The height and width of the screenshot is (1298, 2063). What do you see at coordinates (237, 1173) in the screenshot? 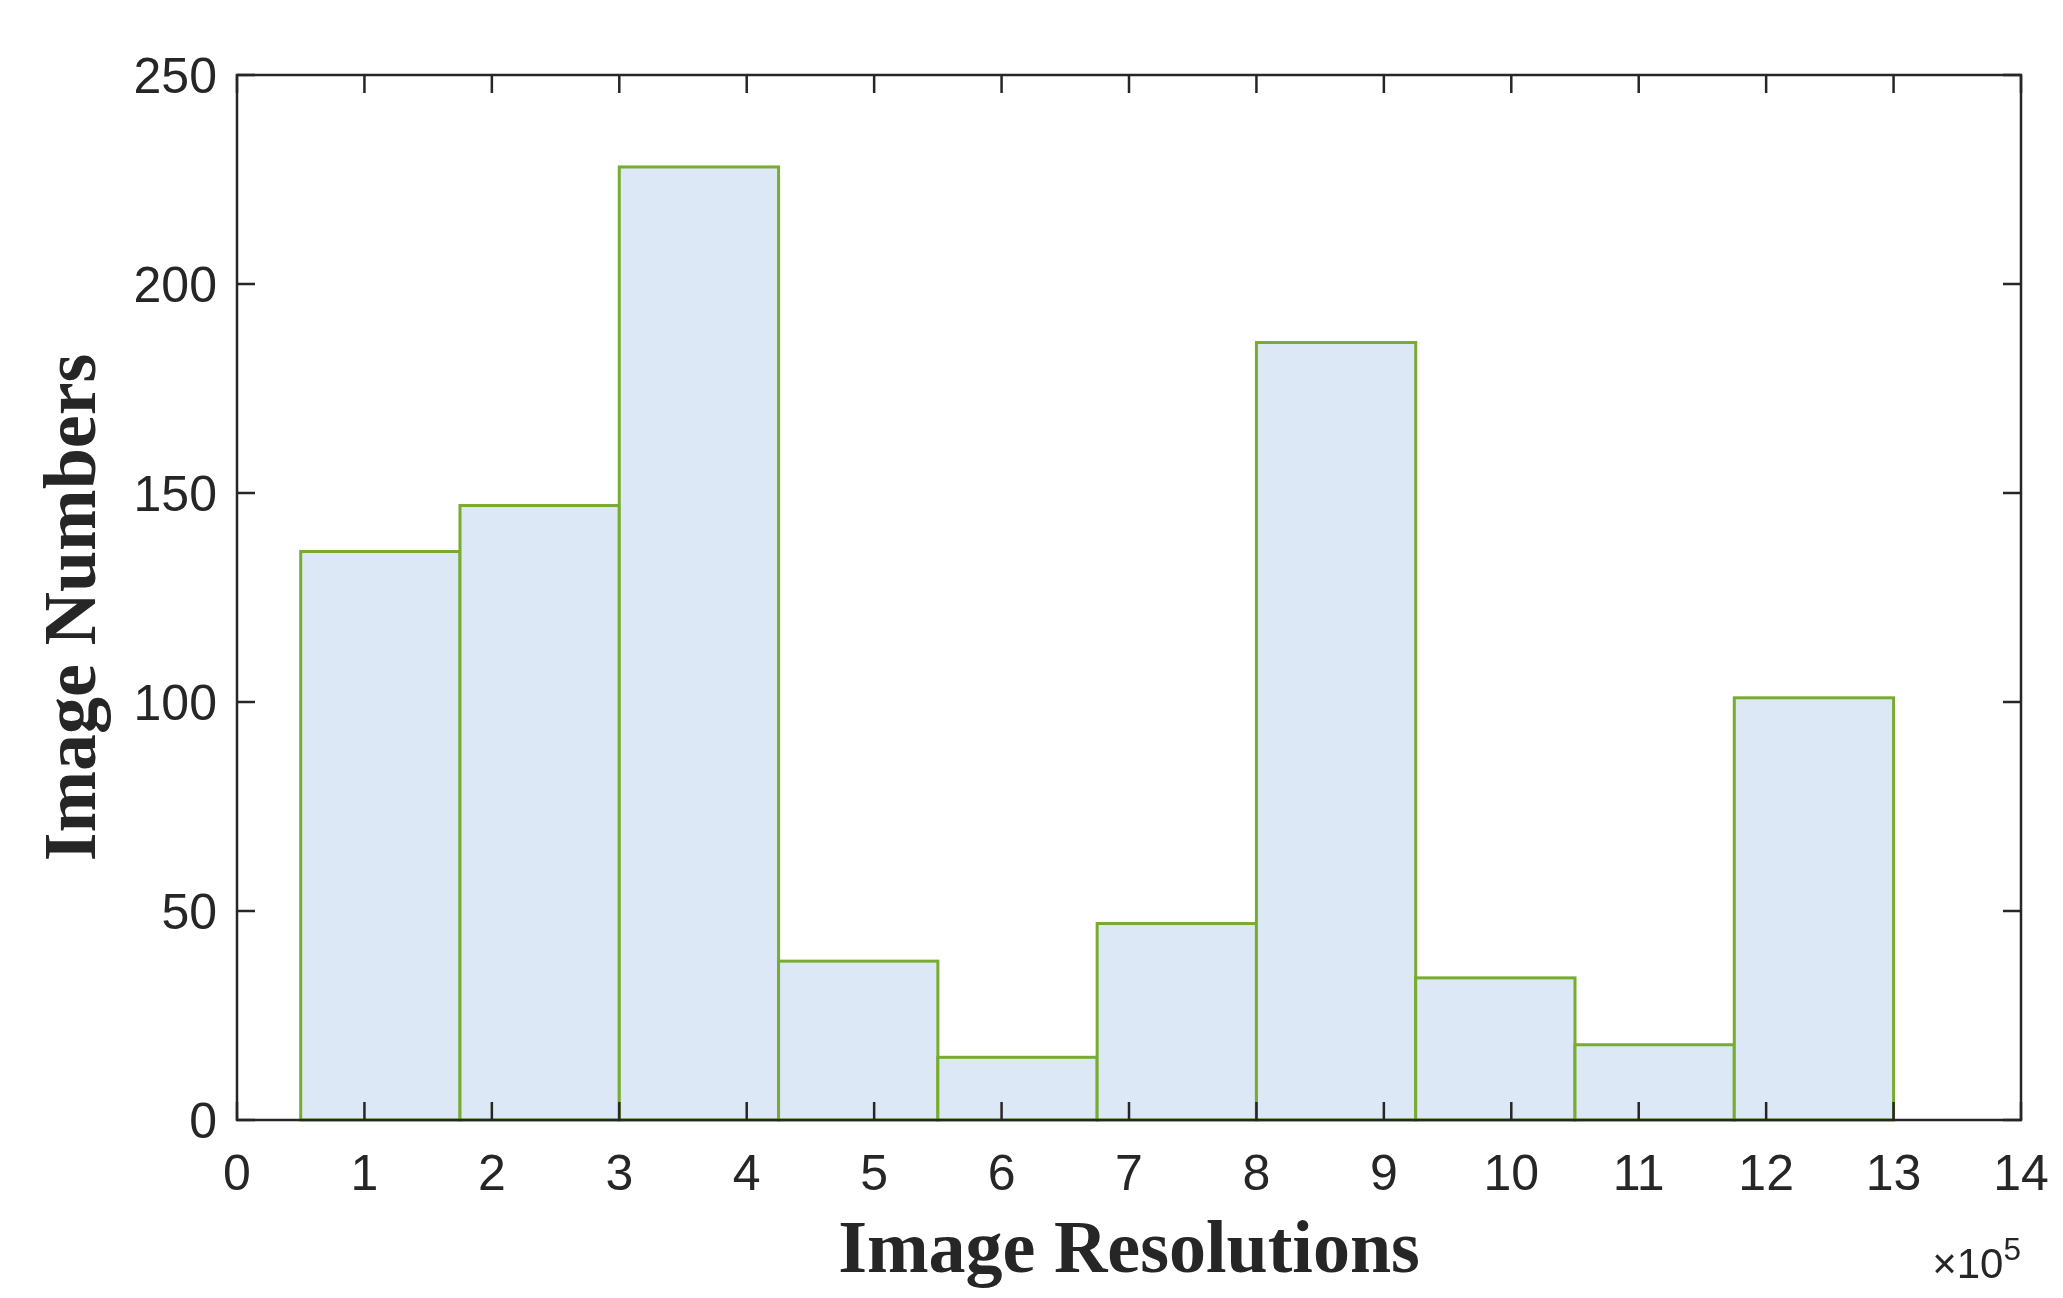
I see `x-tick-label: 0` at bounding box center [237, 1173].